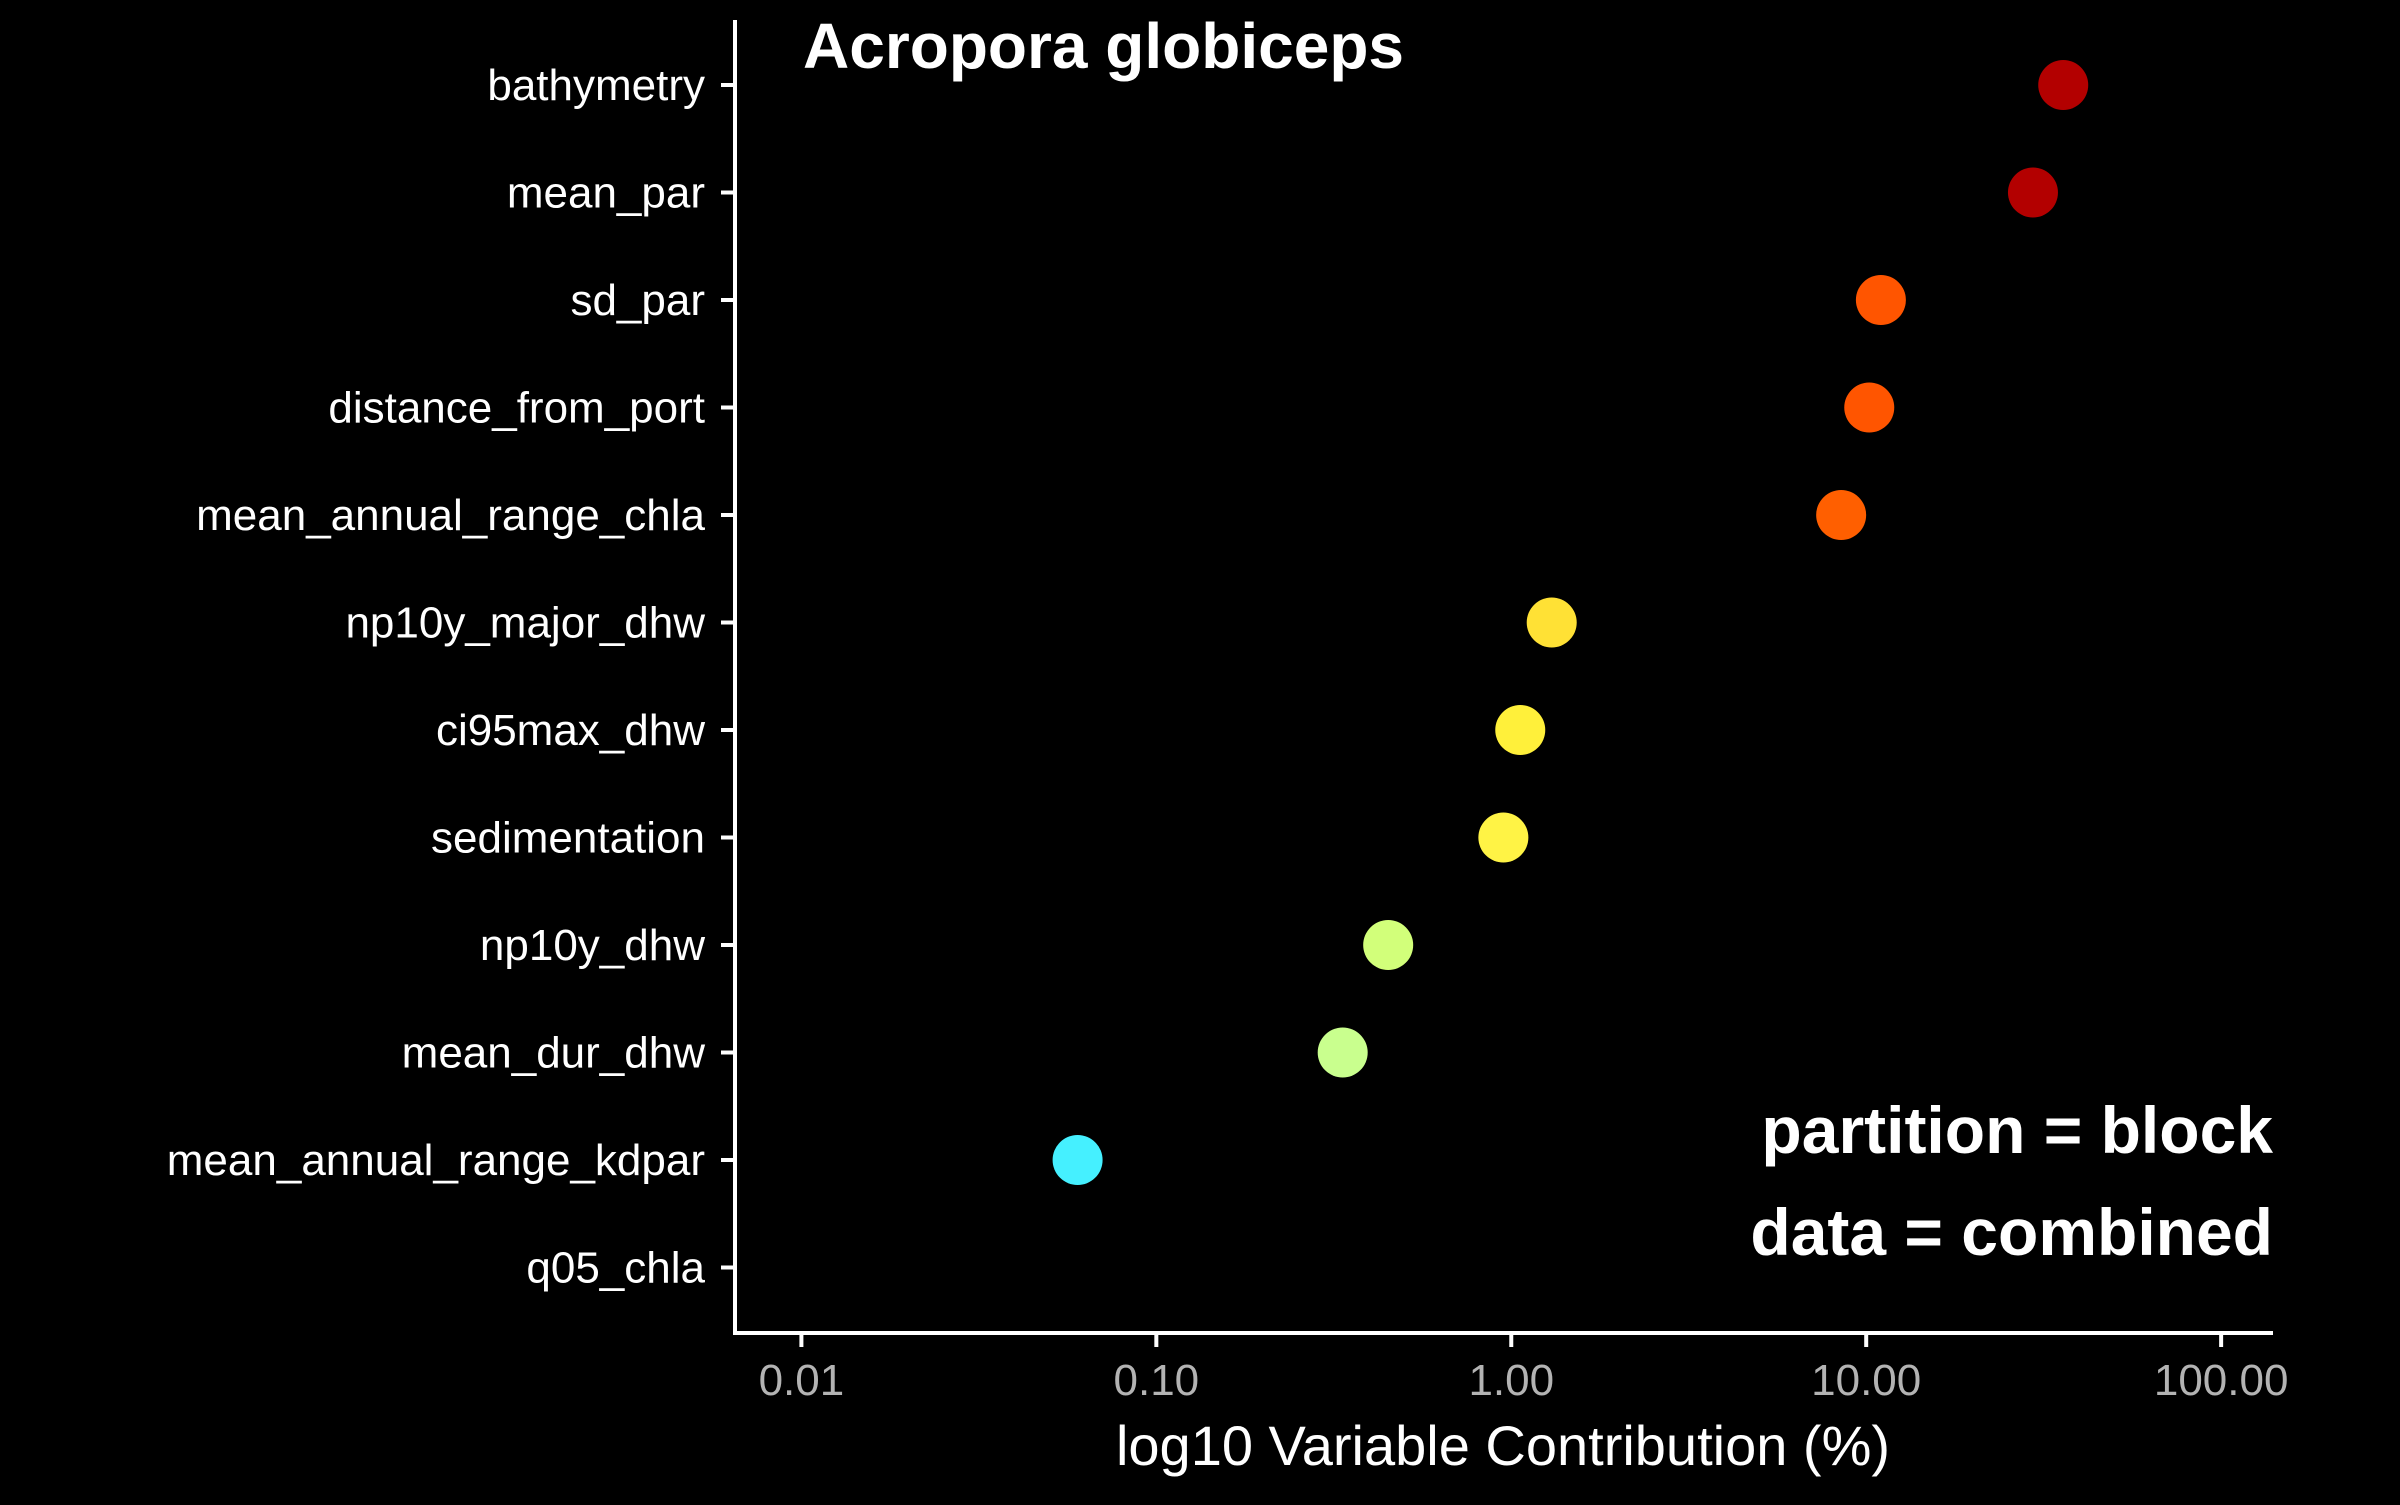 Image resolution: width=2400 pixels, height=1505 pixels. What do you see at coordinates (2011, 1232) in the screenshot?
I see `annotation-data: data = combined` at bounding box center [2011, 1232].